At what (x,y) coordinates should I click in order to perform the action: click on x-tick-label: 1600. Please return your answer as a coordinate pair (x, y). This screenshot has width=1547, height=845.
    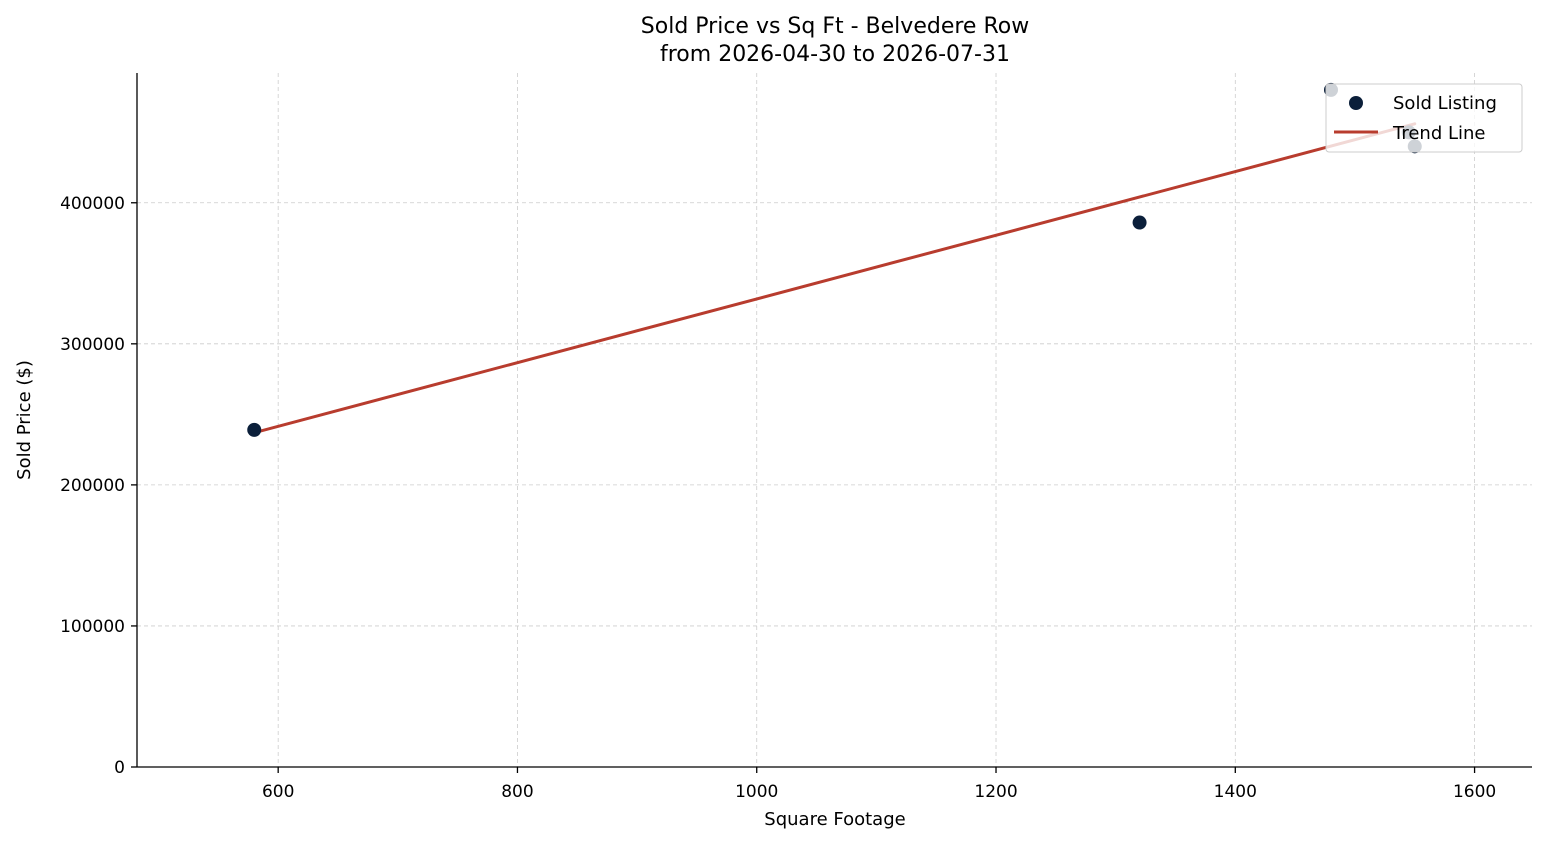
    Looking at the image, I should click on (1474, 792).